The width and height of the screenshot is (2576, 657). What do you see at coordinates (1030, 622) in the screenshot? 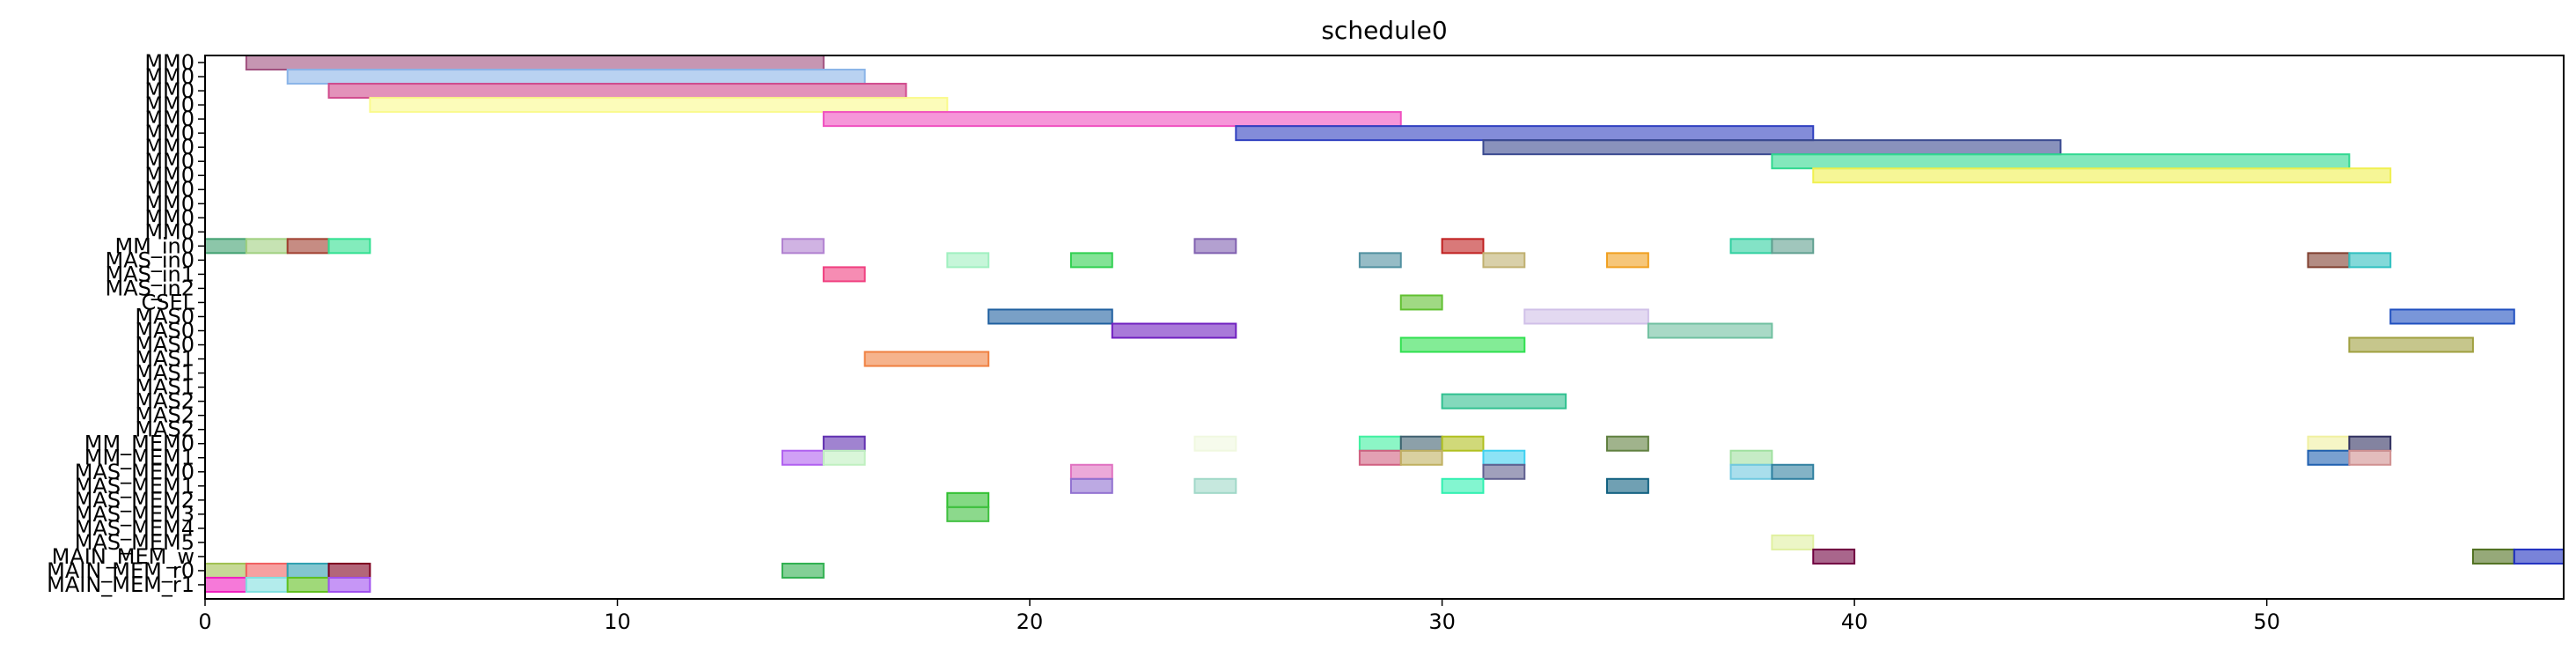
I see `x-tick-label: 20` at bounding box center [1030, 622].